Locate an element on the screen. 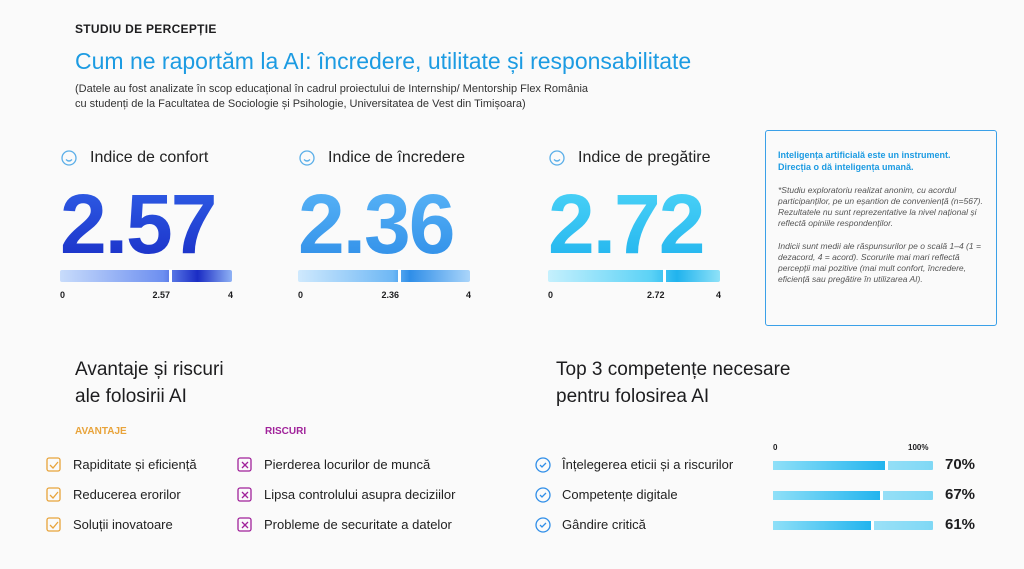 This screenshot has height=569, width=1024. con-item: Pierderea locurilor de muncă is located at coordinates (347, 464).